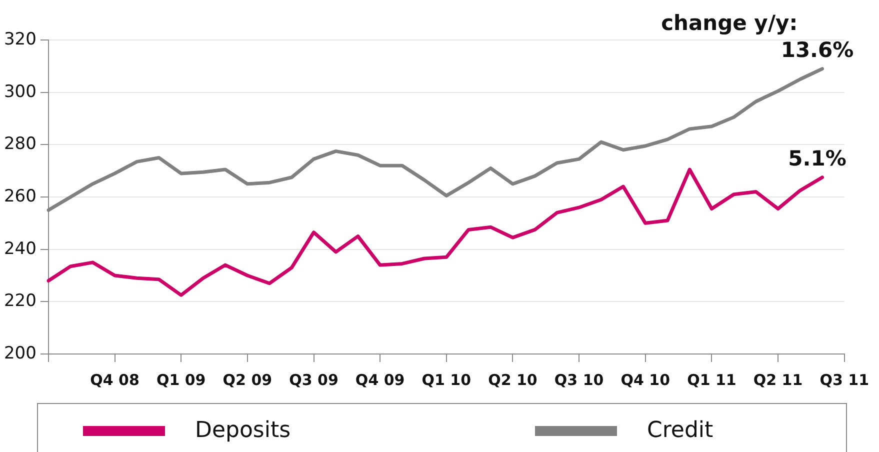 The image size is (879, 452). What do you see at coordinates (20, 353) in the screenshot?
I see `y-tick-label: 200` at bounding box center [20, 353].